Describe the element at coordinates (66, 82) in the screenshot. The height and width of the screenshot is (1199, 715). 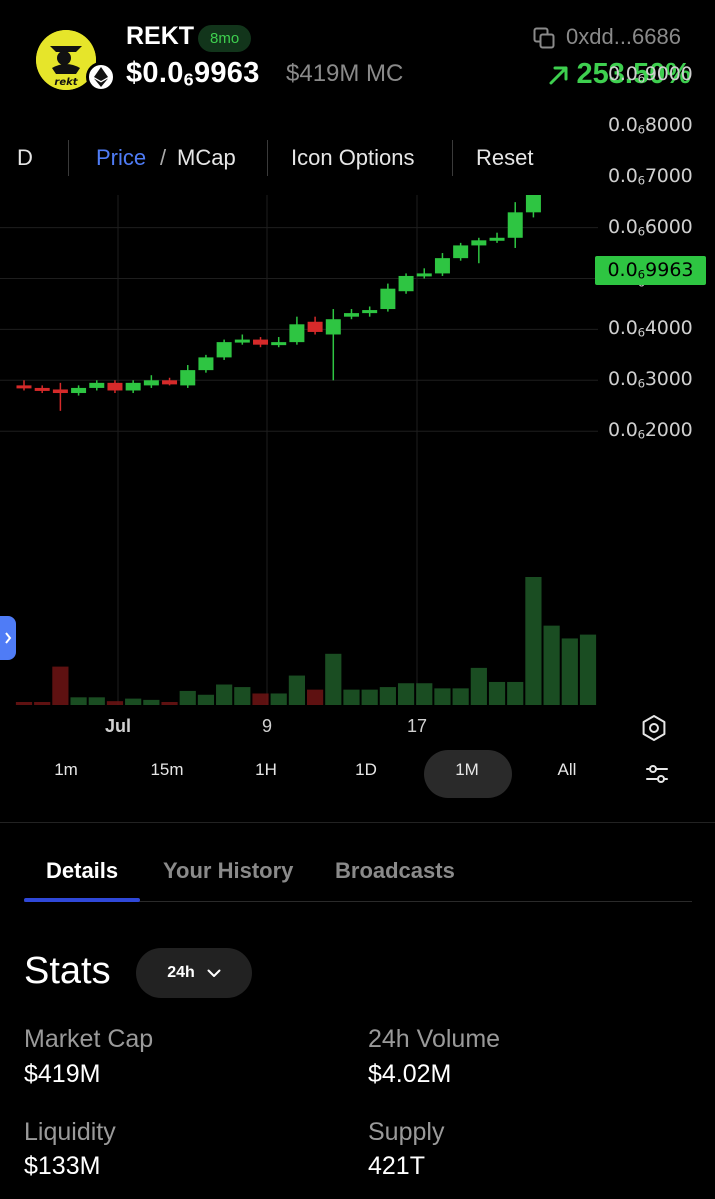
I see `token-logo-text: rekt` at that location.